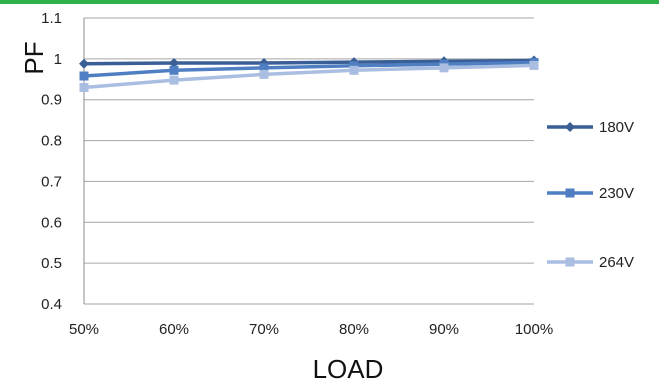 The width and height of the screenshot is (659, 383). What do you see at coordinates (354, 329) in the screenshot?
I see `x-tick-label: 80%` at bounding box center [354, 329].